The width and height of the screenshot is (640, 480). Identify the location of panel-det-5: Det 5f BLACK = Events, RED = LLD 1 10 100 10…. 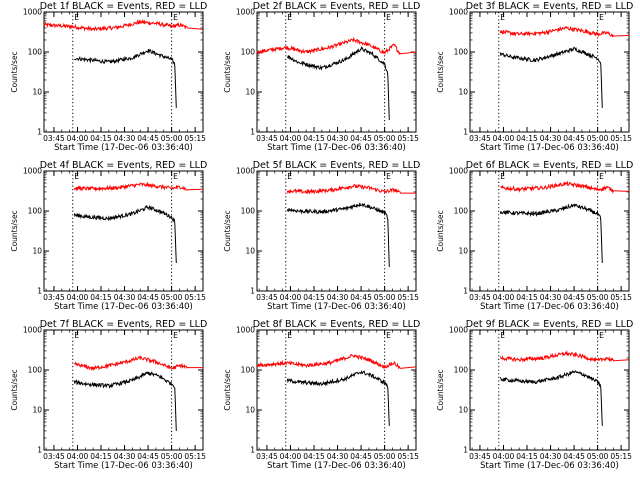
(321, 236).